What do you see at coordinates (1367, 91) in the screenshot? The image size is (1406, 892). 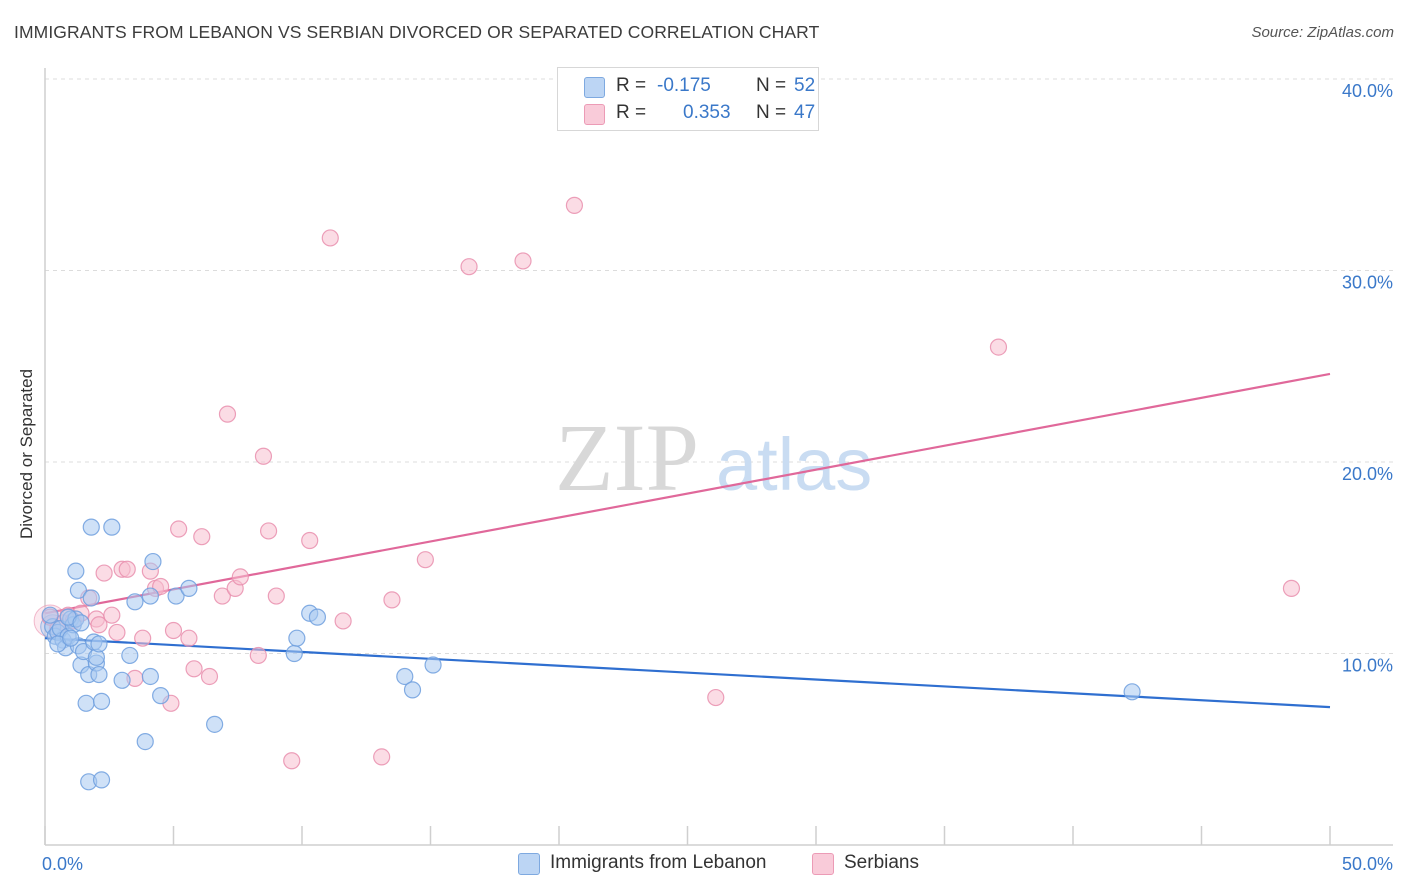 I see `y-tick-label: 40.0%` at bounding box center [1367, 91].